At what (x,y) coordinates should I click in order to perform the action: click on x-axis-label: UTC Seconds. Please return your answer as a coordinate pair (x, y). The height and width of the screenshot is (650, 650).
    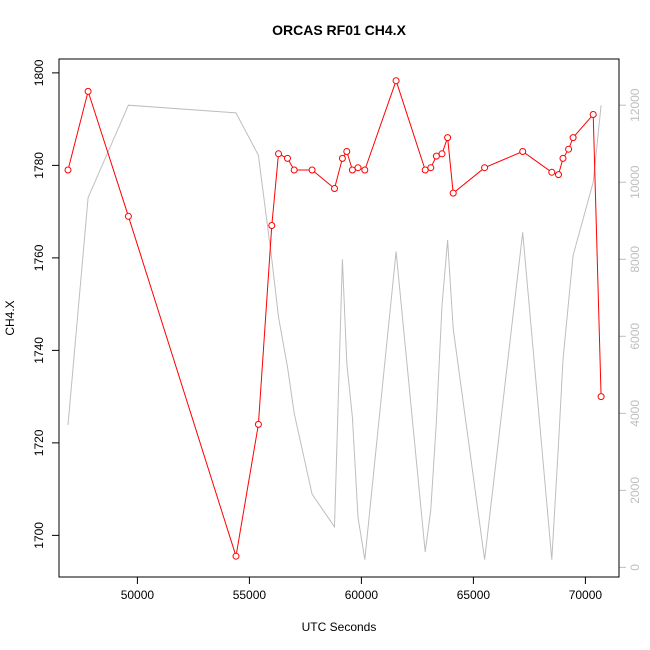
    Looking at the image, I should click on (339, 627).